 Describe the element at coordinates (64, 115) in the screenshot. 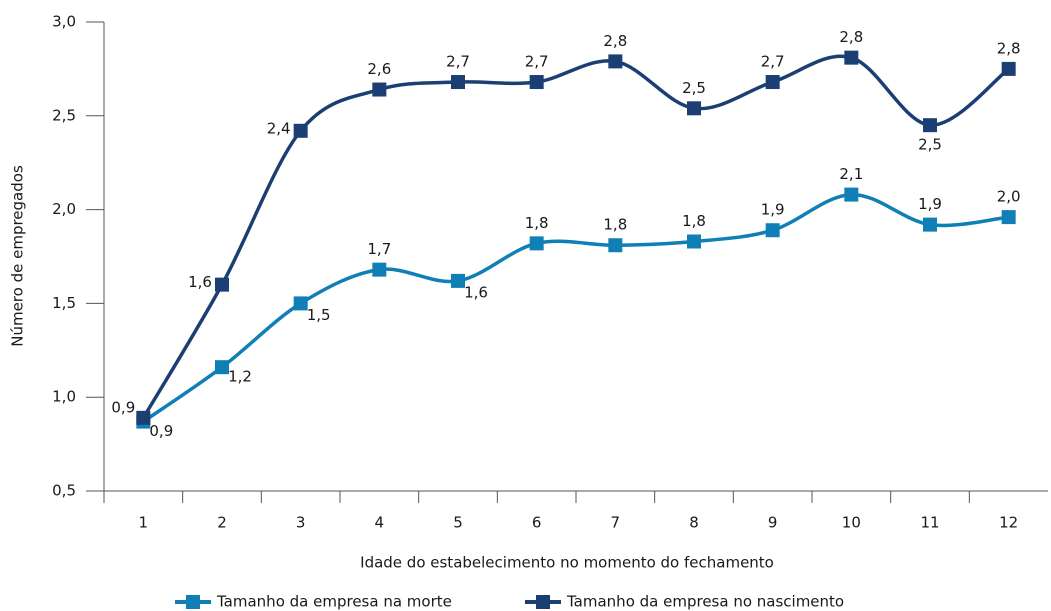

I see `y-tick-label: 2,5` at that location.